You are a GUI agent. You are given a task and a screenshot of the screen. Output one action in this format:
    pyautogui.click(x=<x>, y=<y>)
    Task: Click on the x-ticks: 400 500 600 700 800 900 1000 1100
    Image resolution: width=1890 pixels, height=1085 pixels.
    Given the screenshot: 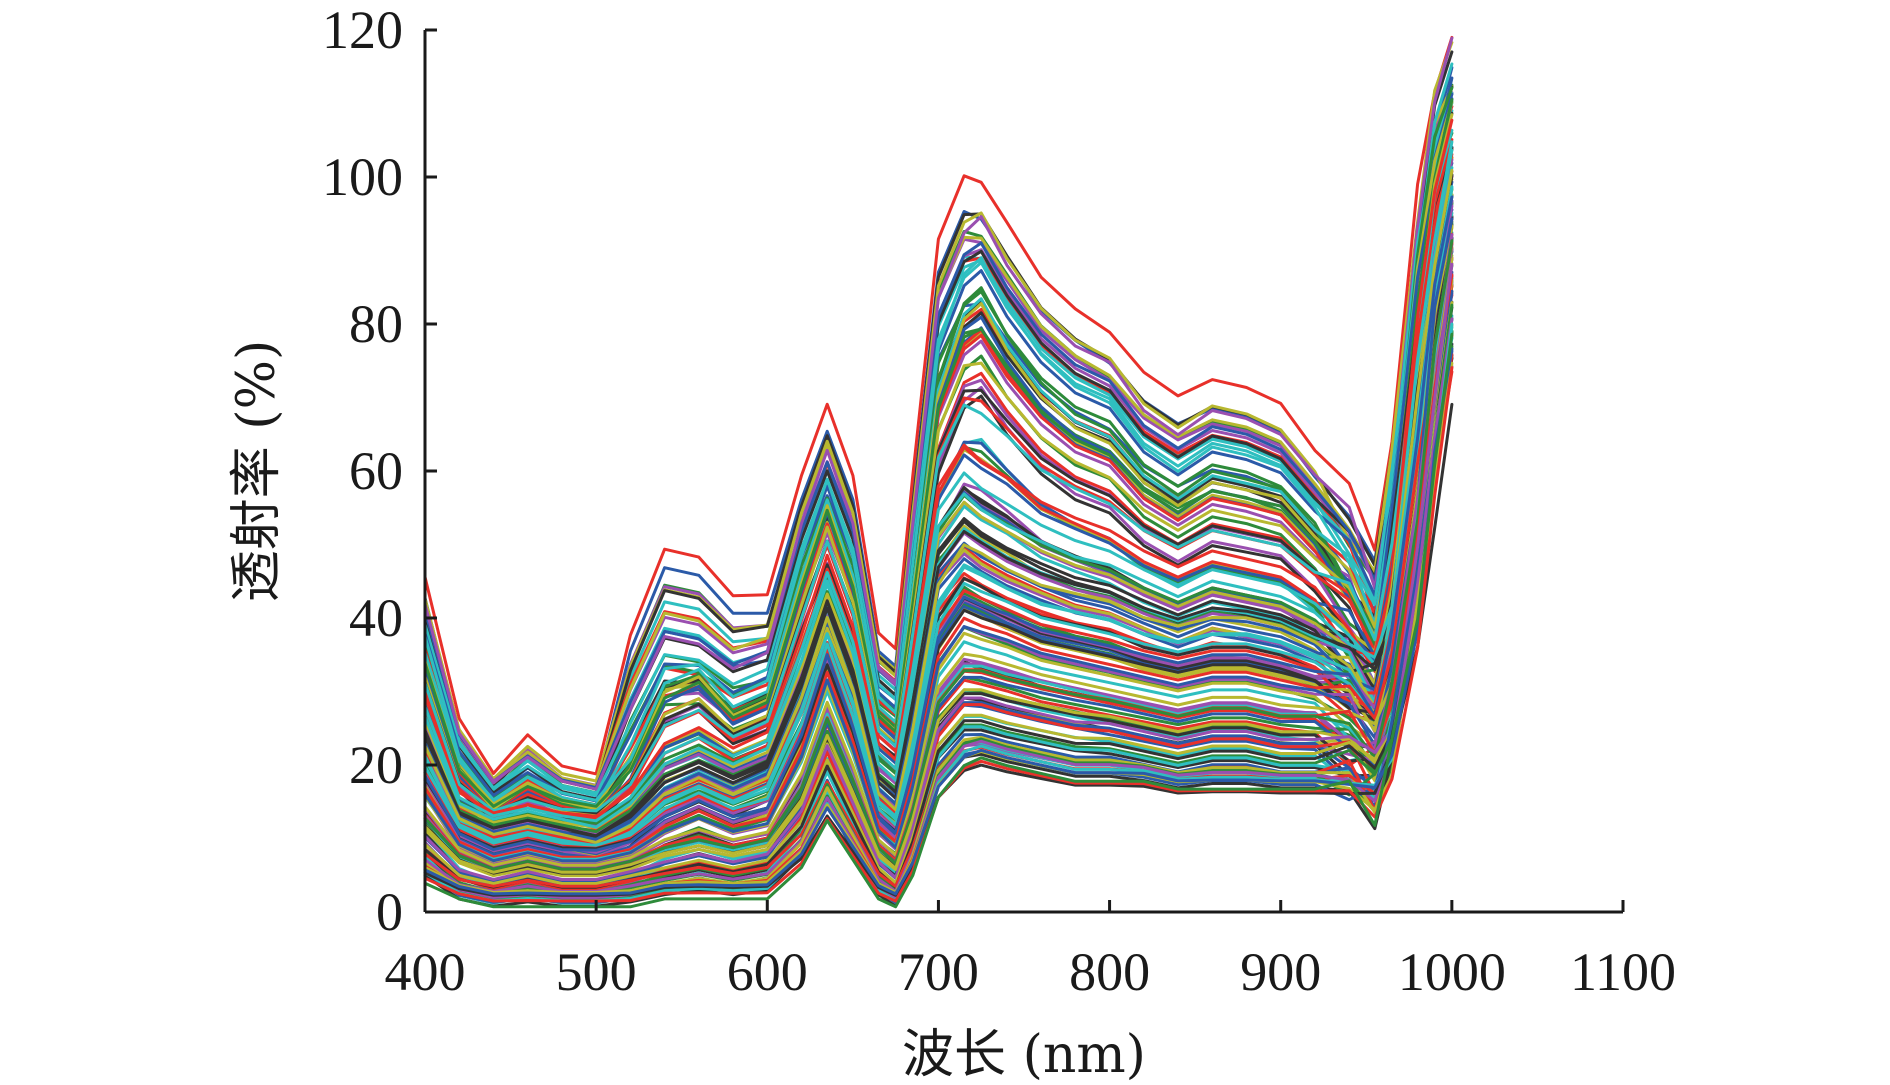 What is the action you would take?
    pyautogui.click(x=1030, y=951)
    